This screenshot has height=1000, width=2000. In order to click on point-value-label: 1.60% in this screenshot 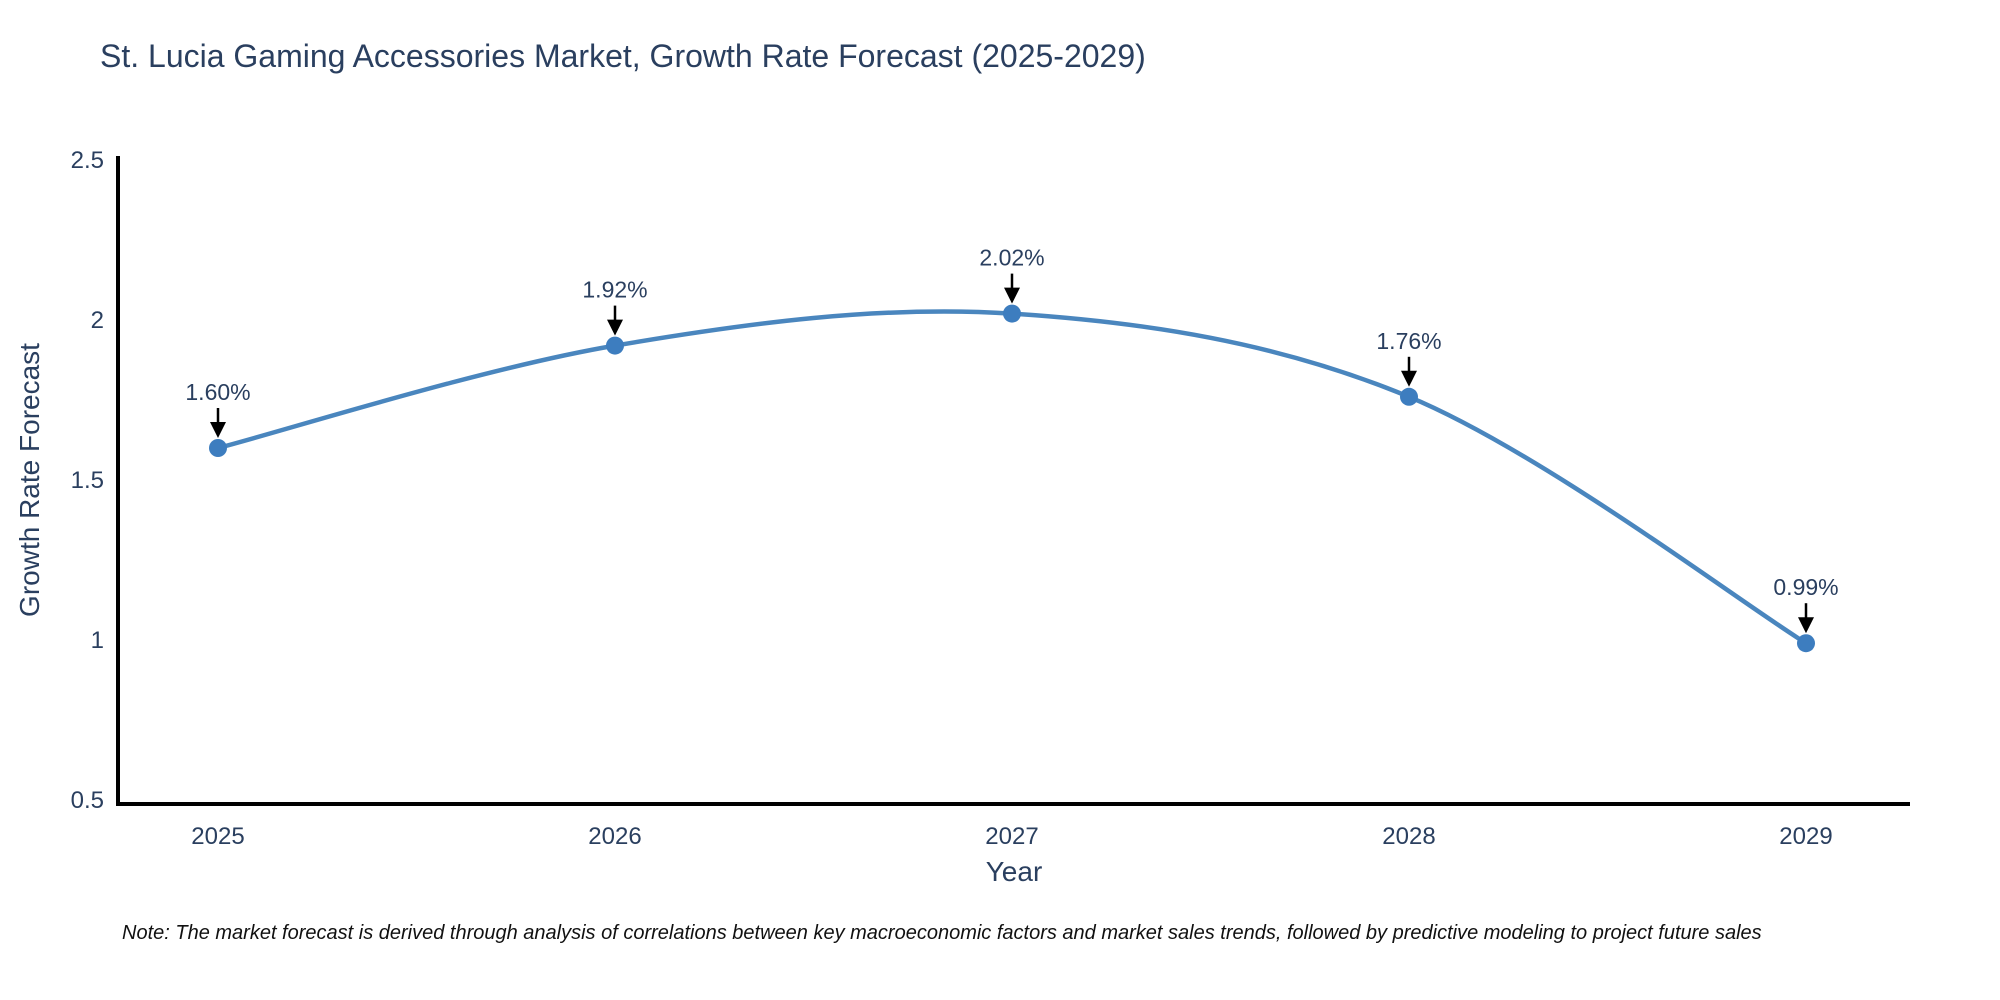, I will do `click(217, 392)`.